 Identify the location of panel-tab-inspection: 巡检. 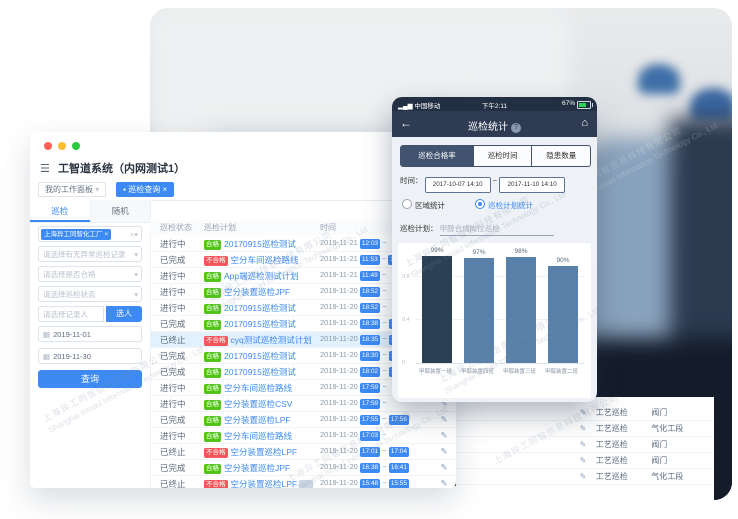
(60, 211).